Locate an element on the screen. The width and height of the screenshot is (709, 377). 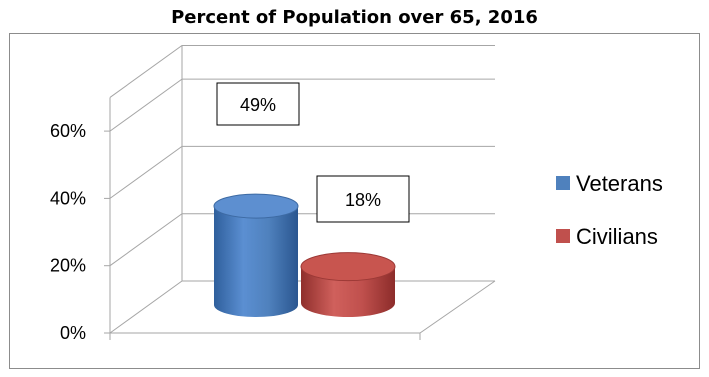
y-tick-label: 20% is located at coordinates (68, 266).